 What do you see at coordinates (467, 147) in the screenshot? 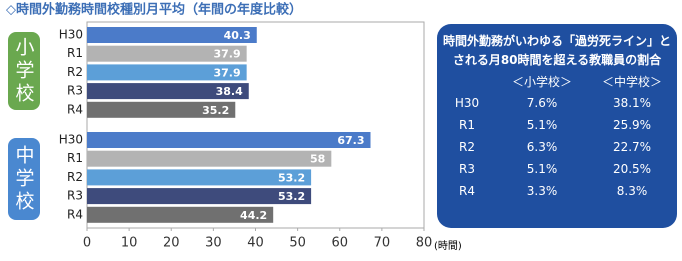
I see `table-cell: R2` at bounding box center [467, 147].